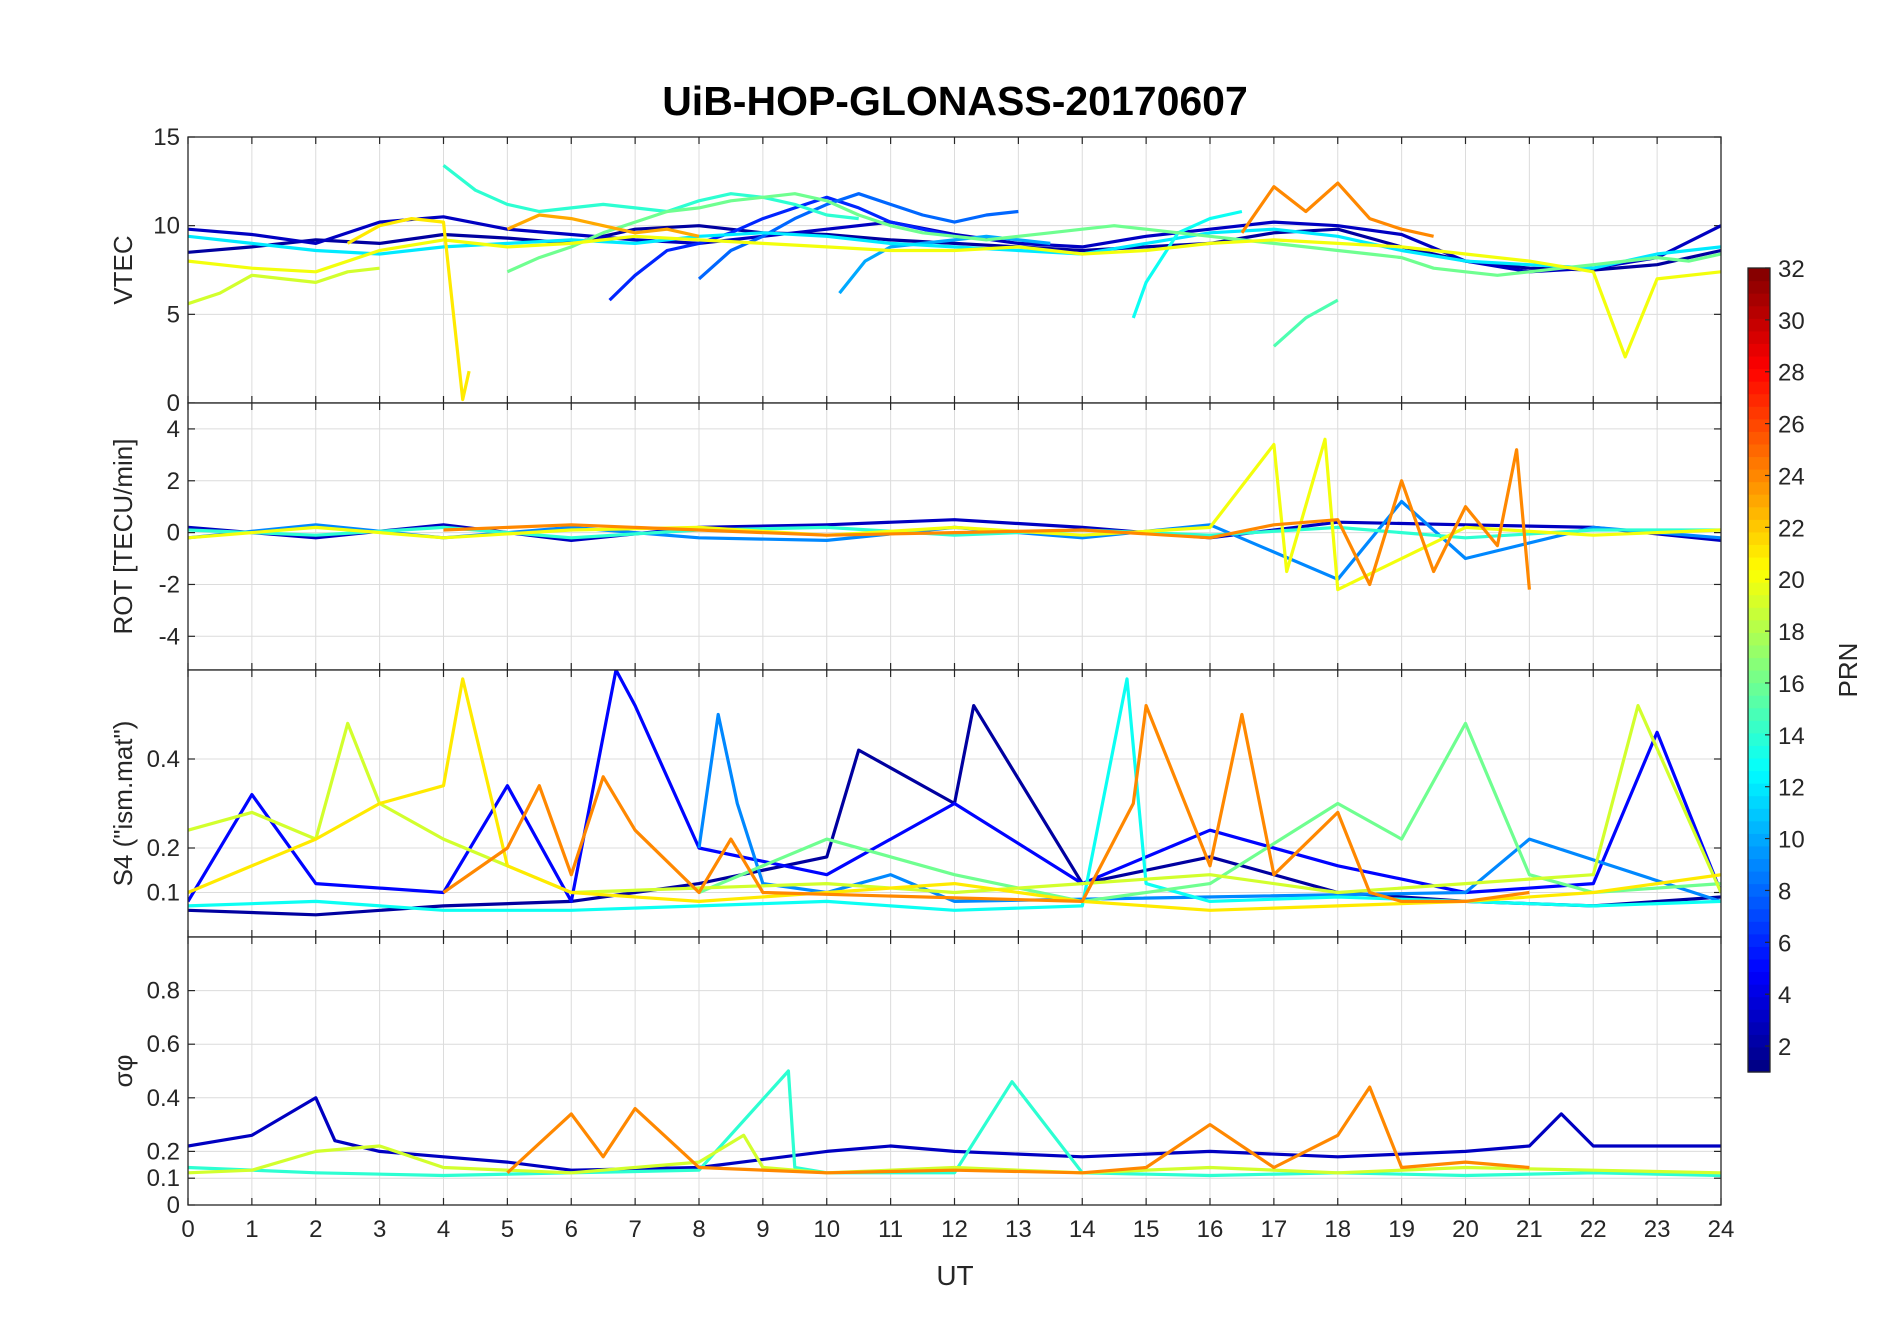 This screenshot has height=1330, width=1902. What do you see at coordinates (1018, 1229) in the screenshot?
I see `x-tick-label: 13` at bounding box center [1018, 1229].